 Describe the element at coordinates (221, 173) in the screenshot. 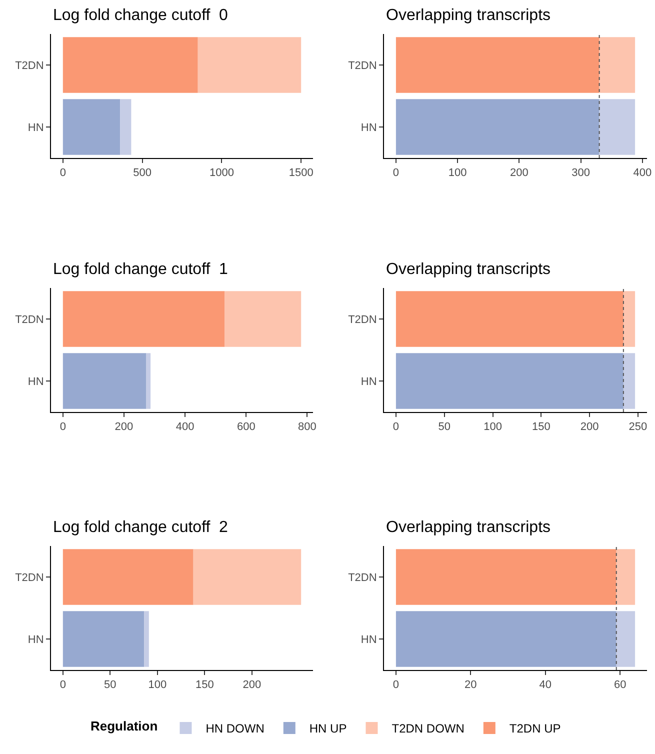

I see `x-tick-label: 1000` at that location.